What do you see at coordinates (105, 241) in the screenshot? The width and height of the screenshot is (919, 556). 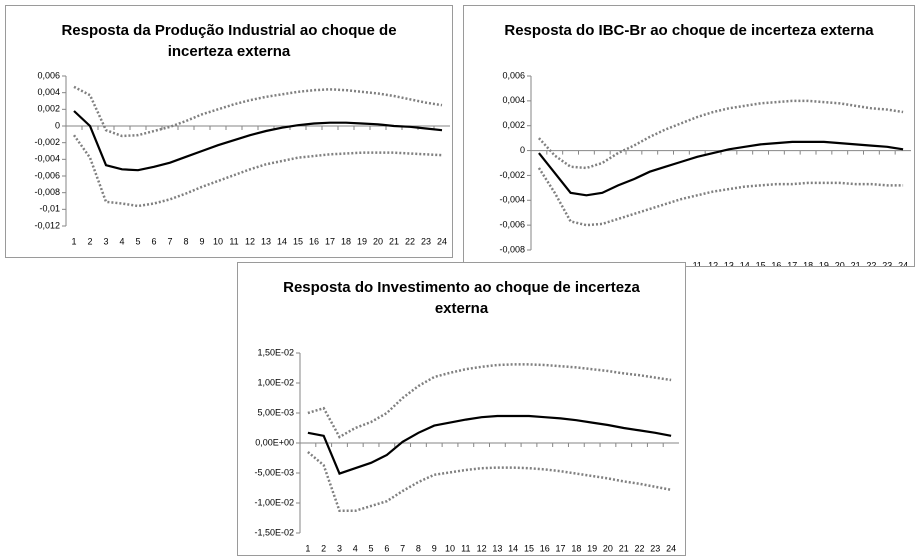 I see `x-tick-label: 3` at bounding box center [105, 241].